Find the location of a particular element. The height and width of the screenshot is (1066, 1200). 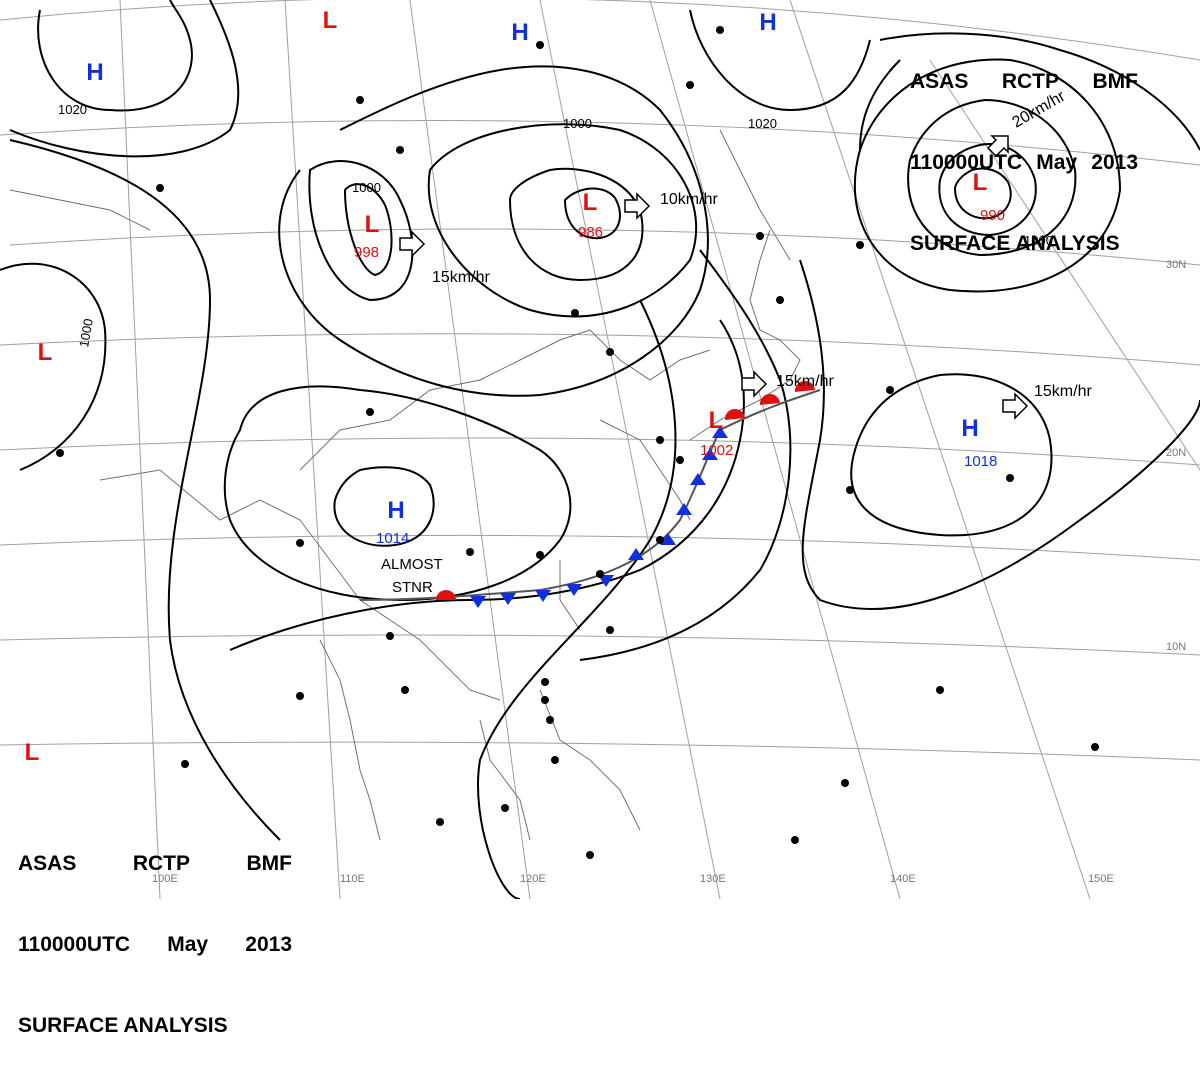

central-pressure-value: 990 is located at coordinates (992, 215).